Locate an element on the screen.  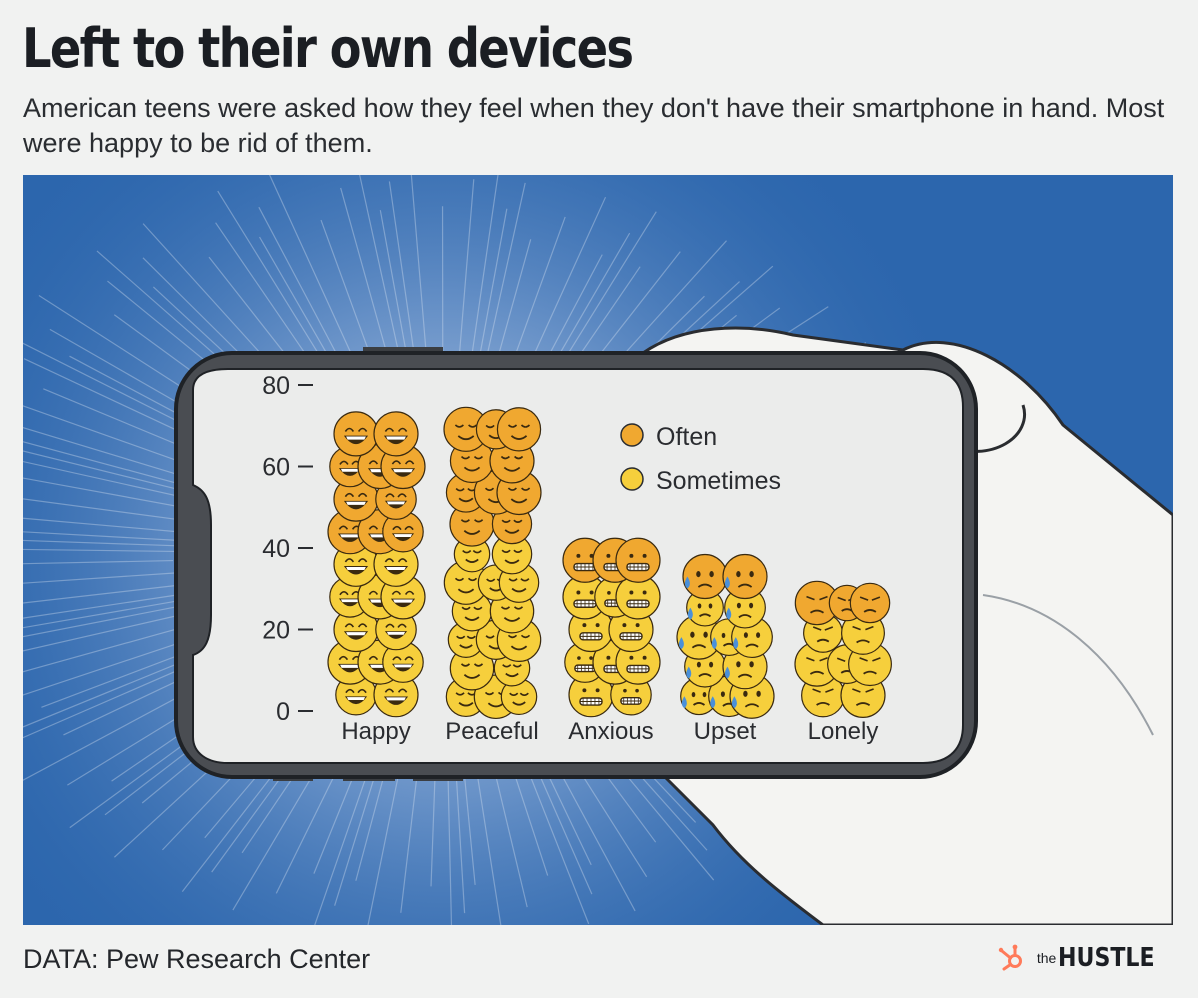
brand-logo: the HUSTLE is located at coordinates (1084, 958).